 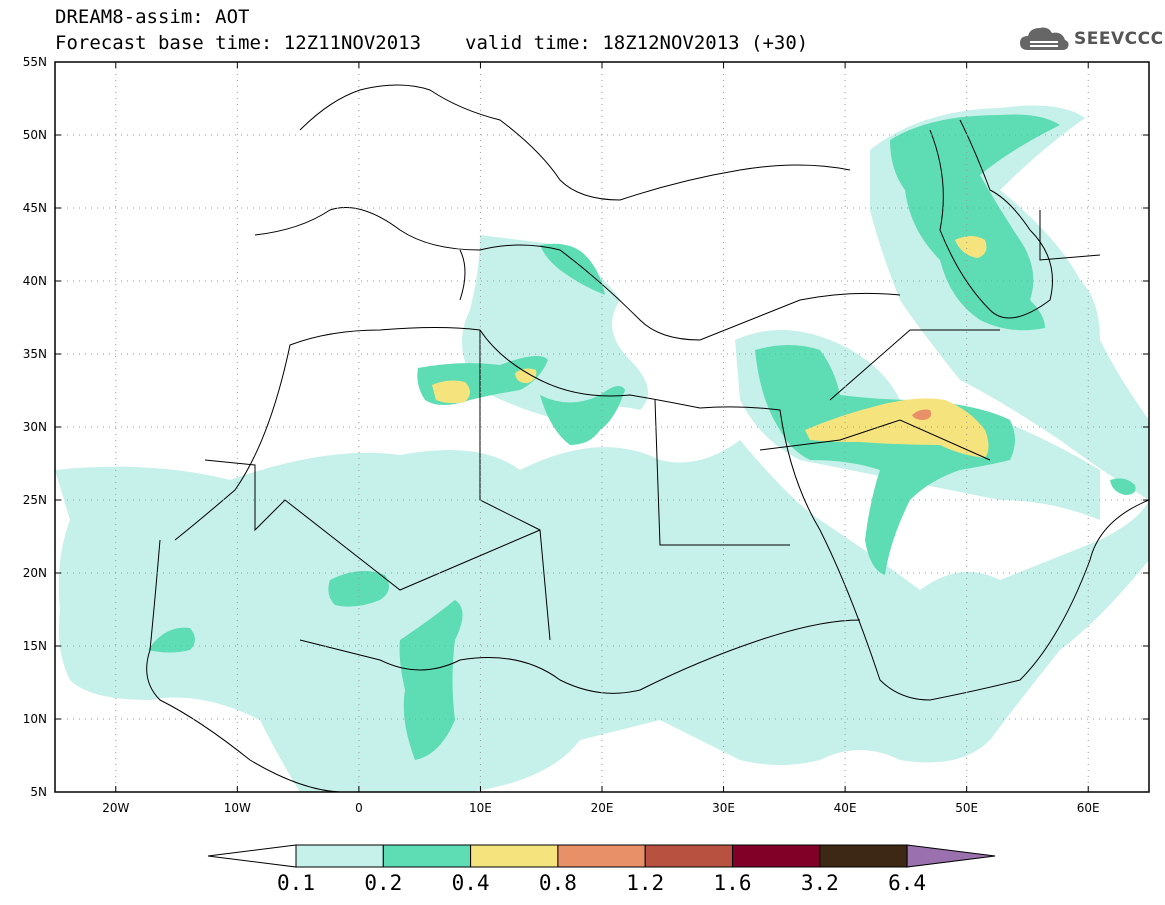 I want to click on map-title: DREAM8-assim: AOT, so click(x=152, y=17).